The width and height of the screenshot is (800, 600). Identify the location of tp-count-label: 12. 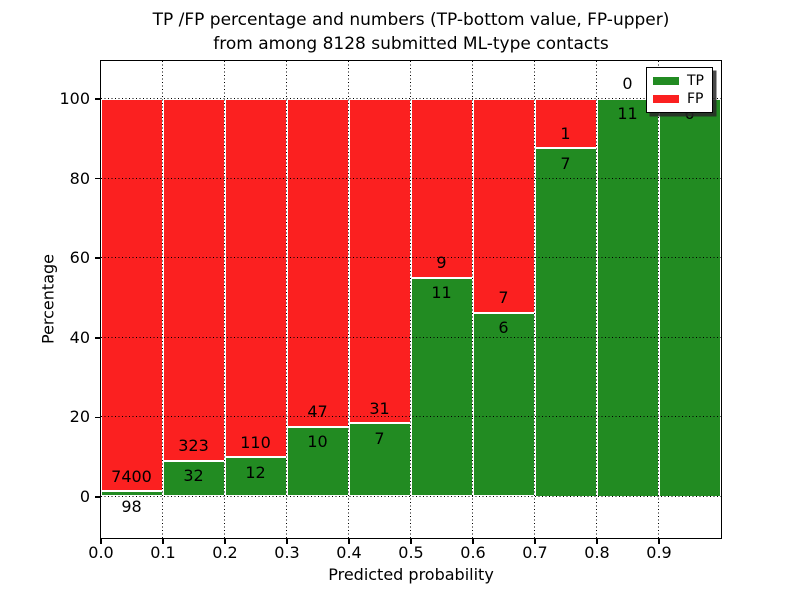
(255, 472).